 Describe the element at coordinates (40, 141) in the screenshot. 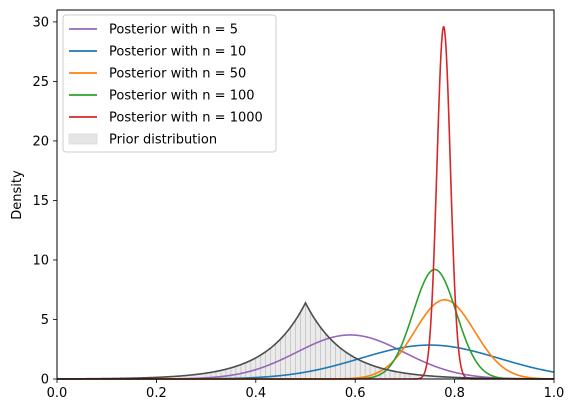

I see `y-tick-label: 20` at that location.